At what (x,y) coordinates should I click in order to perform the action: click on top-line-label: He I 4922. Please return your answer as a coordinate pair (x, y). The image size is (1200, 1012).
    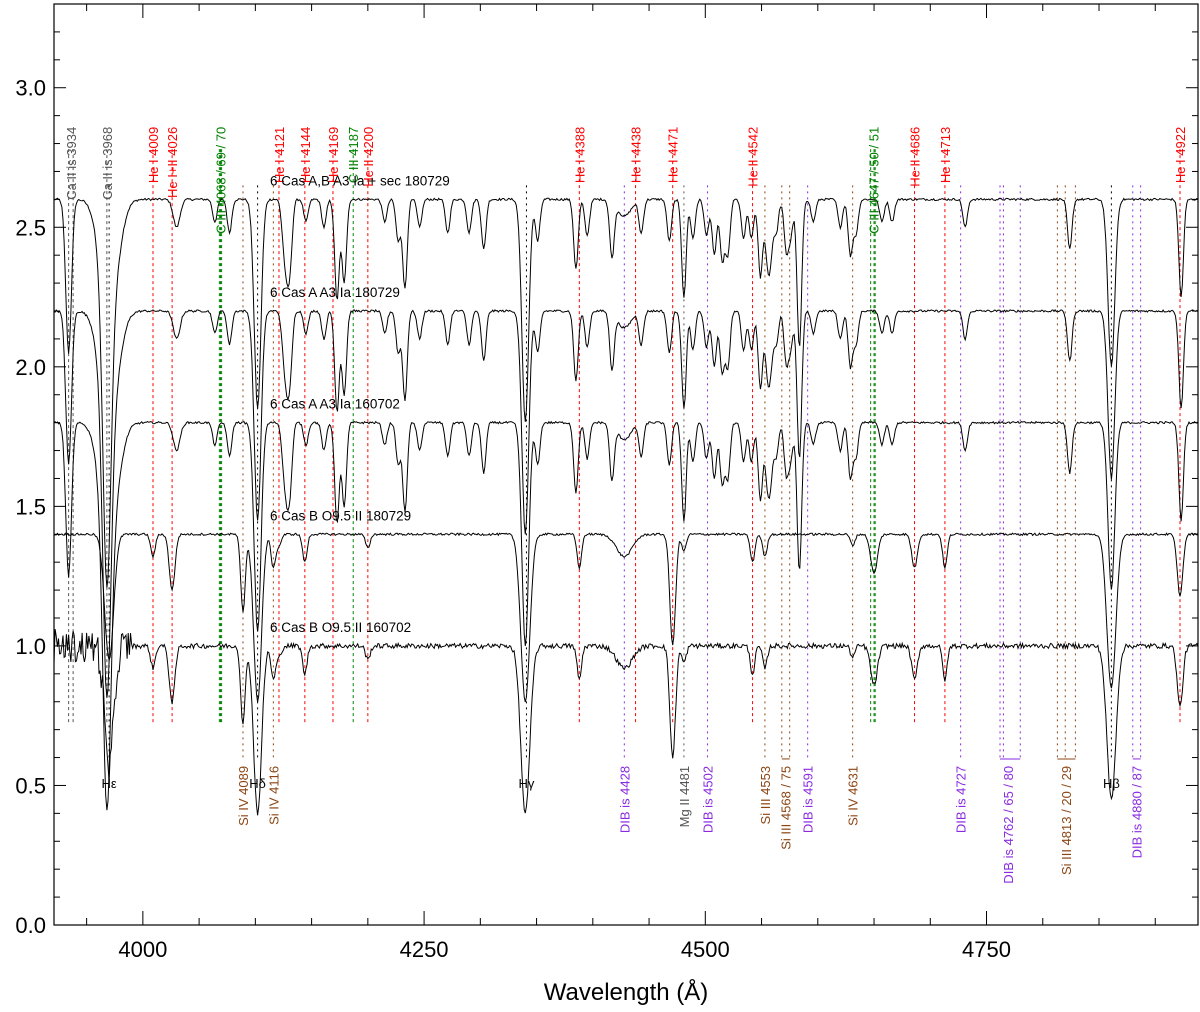
    Looking at the image, I should click on (1180, 155).